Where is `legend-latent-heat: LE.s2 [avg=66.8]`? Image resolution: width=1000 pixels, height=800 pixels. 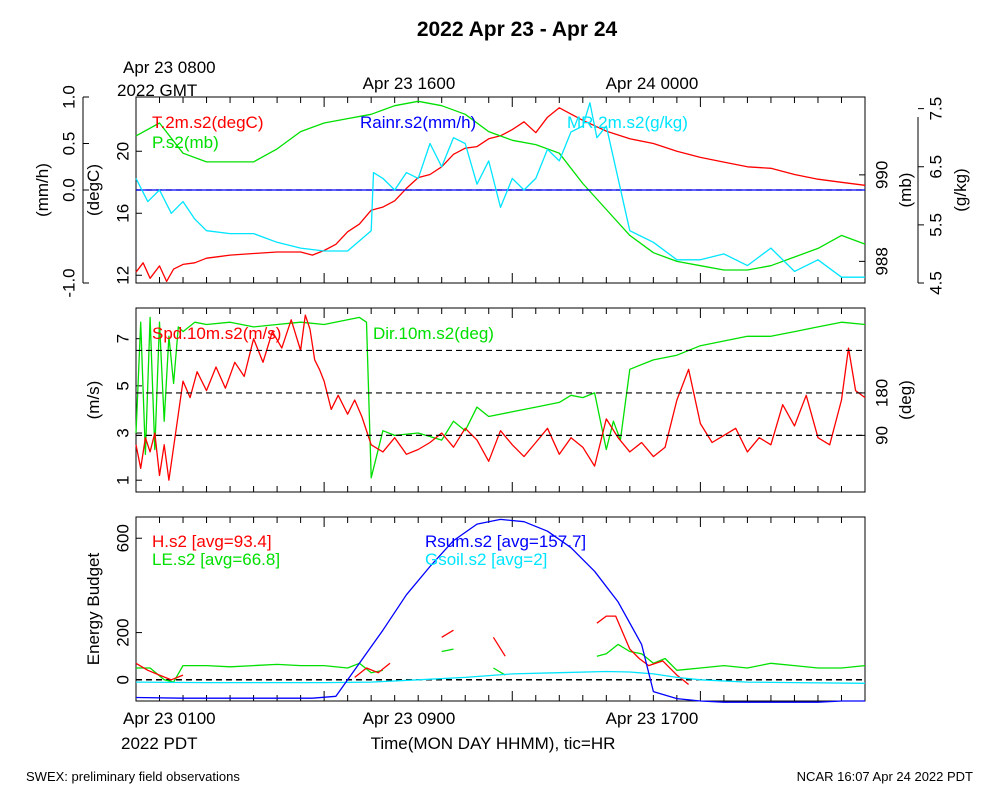 legend-latent-heat: LE.s2 [avg=66.8] is located at coordinates (216, 559).